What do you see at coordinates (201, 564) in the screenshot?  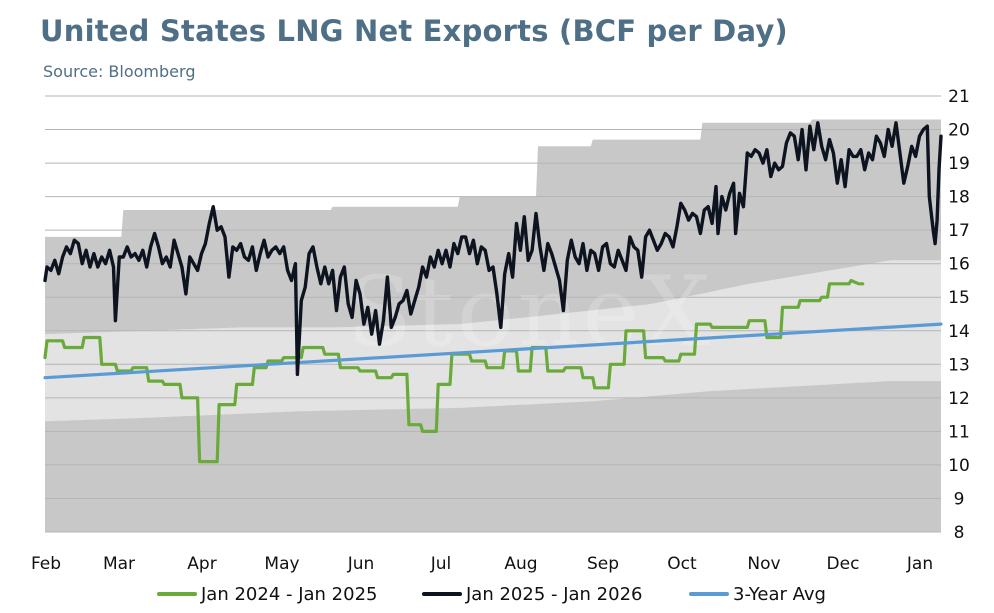 I see `x-tick-label-apr: Apr` at bounding box center [201, 564].